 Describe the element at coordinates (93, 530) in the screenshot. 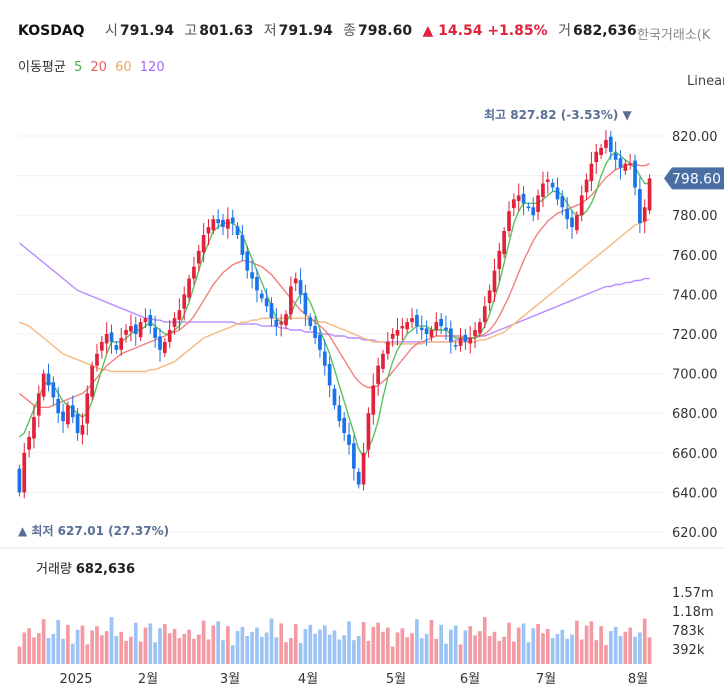

I see `min-annotation: ▲ 최저 627.01 (27.37%)` at that location.